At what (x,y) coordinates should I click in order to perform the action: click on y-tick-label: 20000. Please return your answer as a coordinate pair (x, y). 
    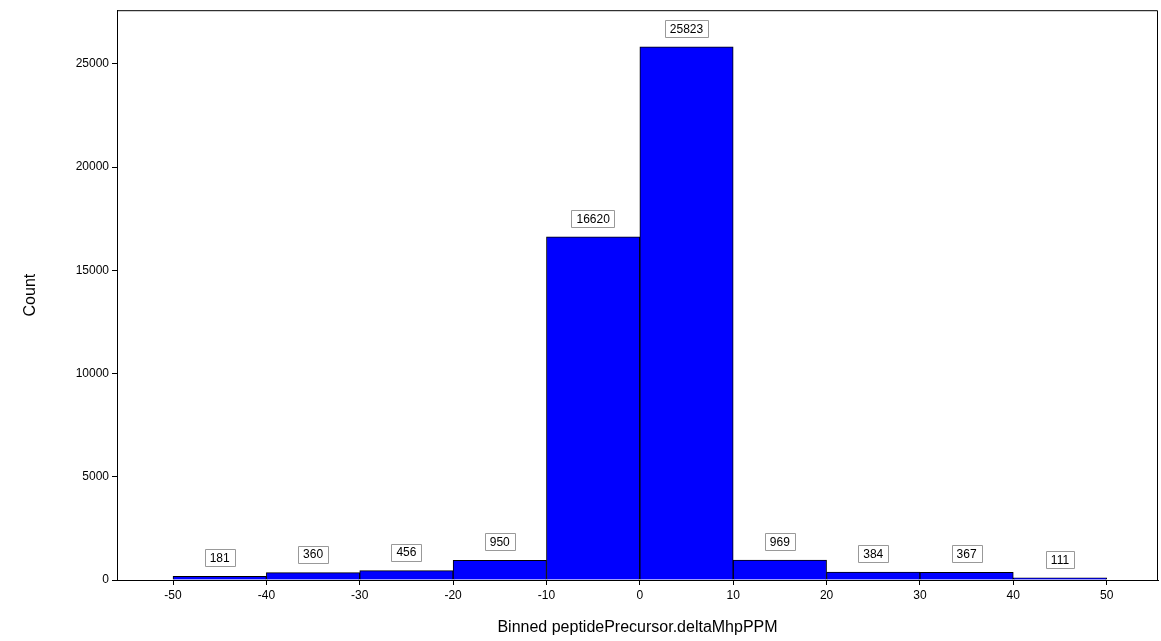
    Looking at the image, I should click on (92, 166).